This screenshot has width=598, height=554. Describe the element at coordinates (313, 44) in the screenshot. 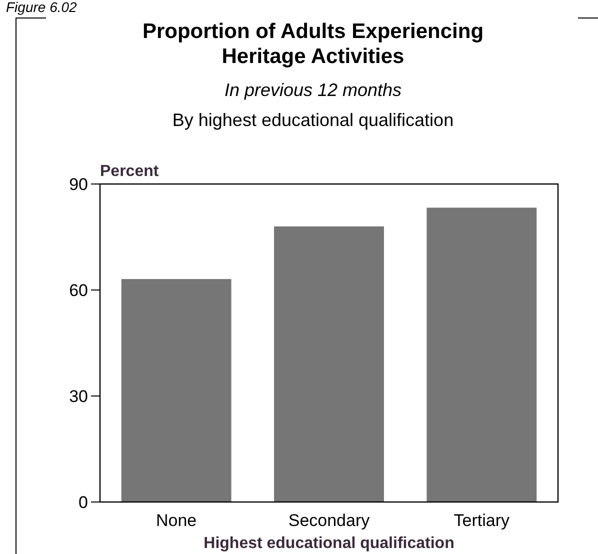

I see `chart-title: Proportion of Adults Experiencing Heritage Activities` at that location.